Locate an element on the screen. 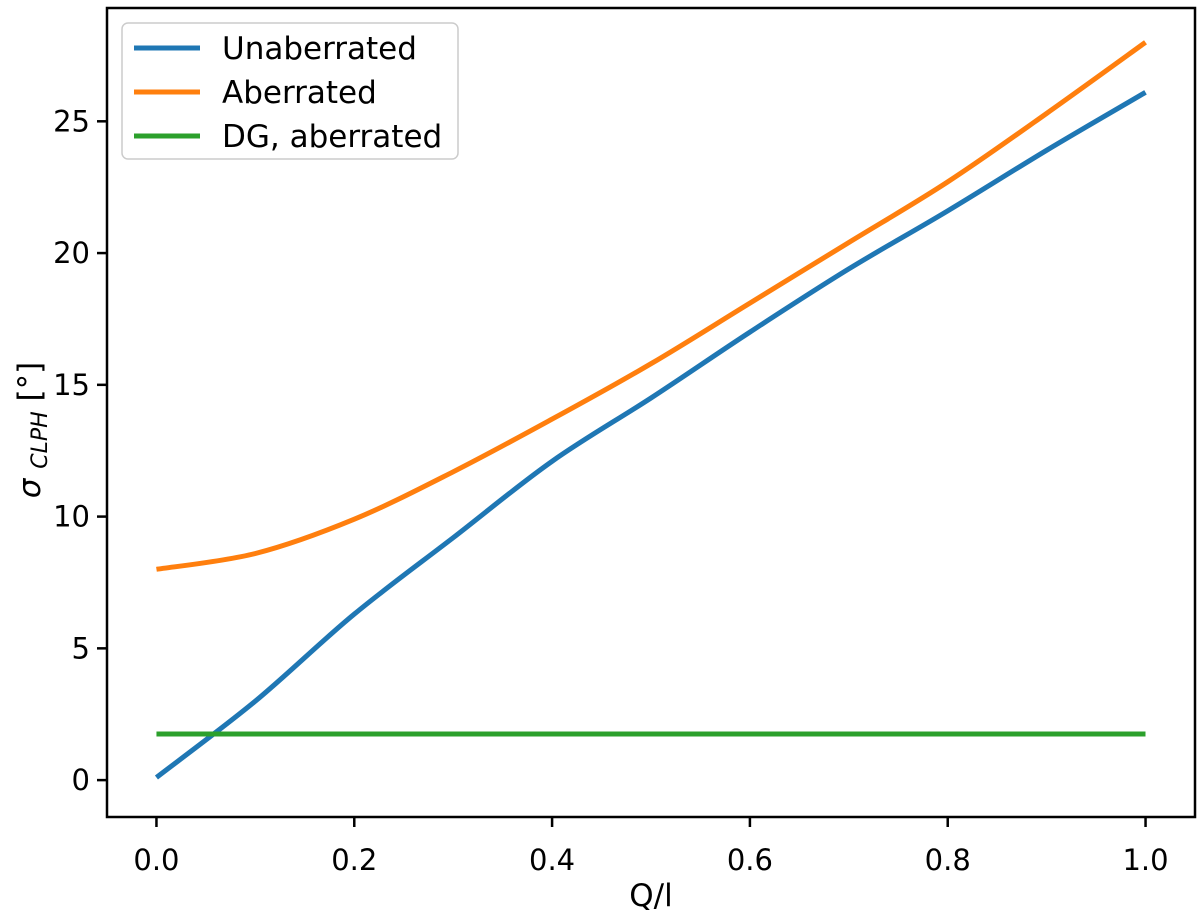  x-axis-ticks: 0.0 0.2 0.4 0.6 0.8 1.0 is located at coordinates (650, 847).